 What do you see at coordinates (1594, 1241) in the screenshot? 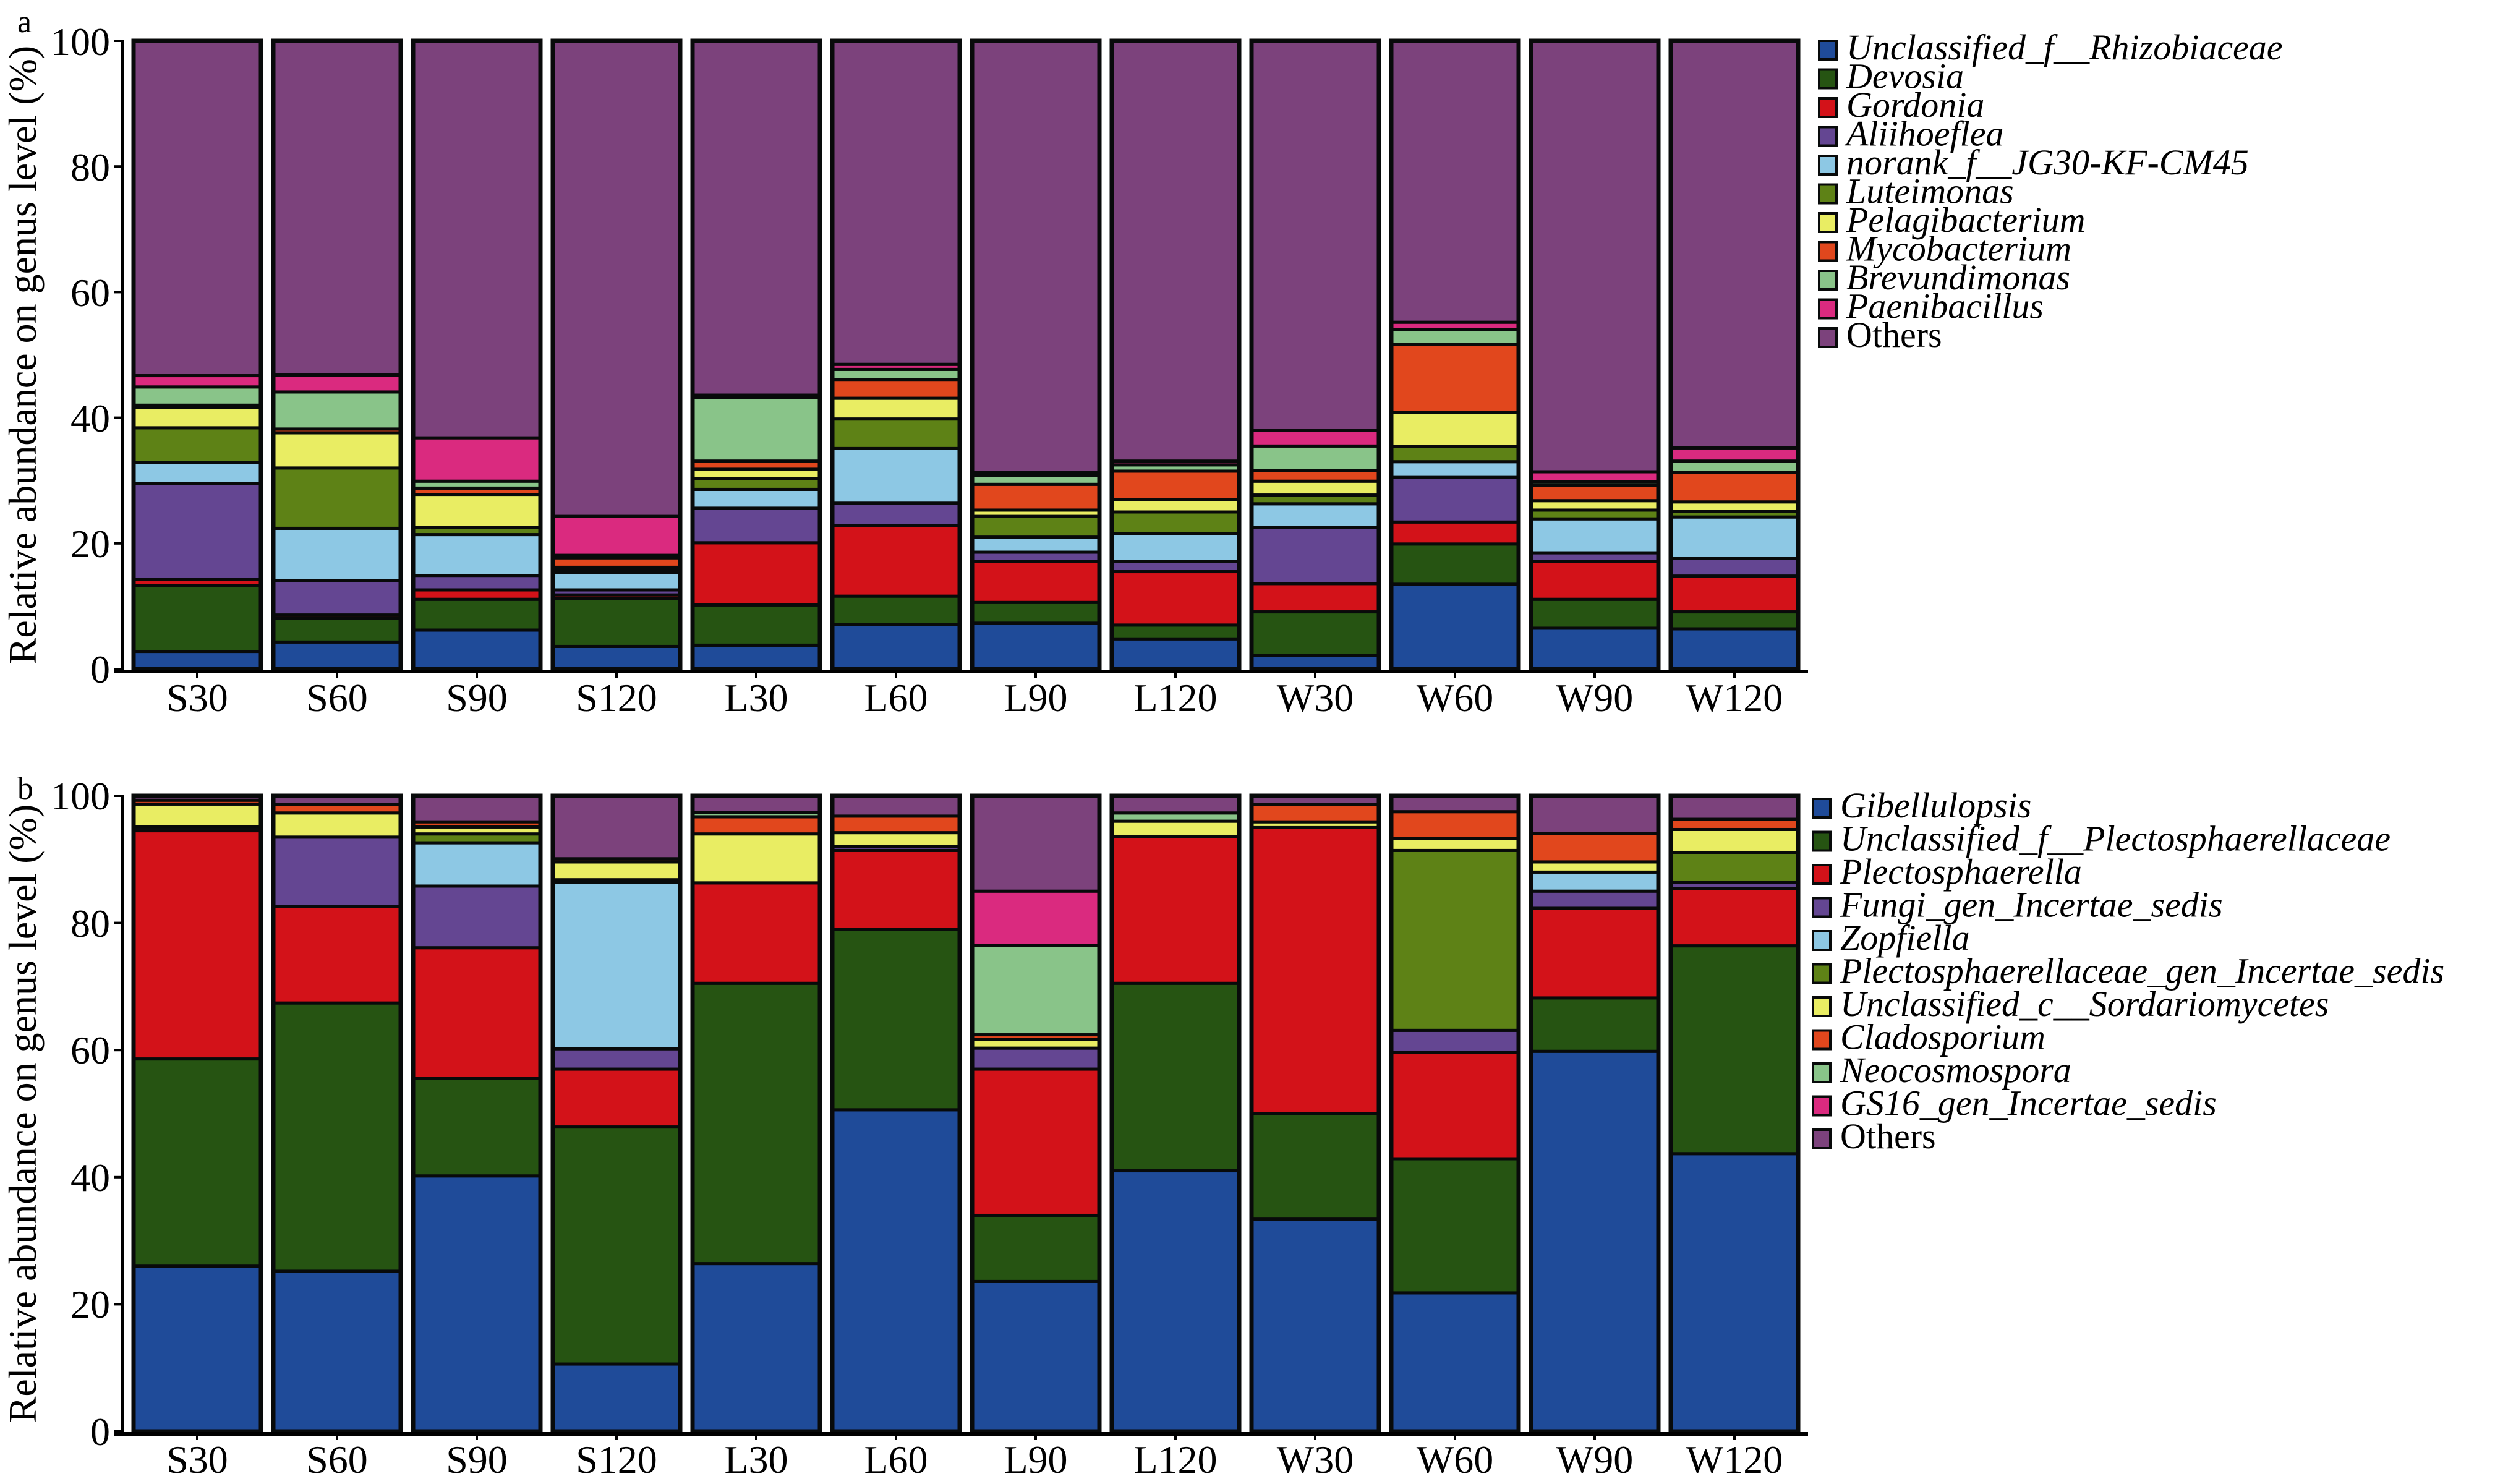
I see `bar-segment-gibellulopsis` at bounding box center [1594, 1241].